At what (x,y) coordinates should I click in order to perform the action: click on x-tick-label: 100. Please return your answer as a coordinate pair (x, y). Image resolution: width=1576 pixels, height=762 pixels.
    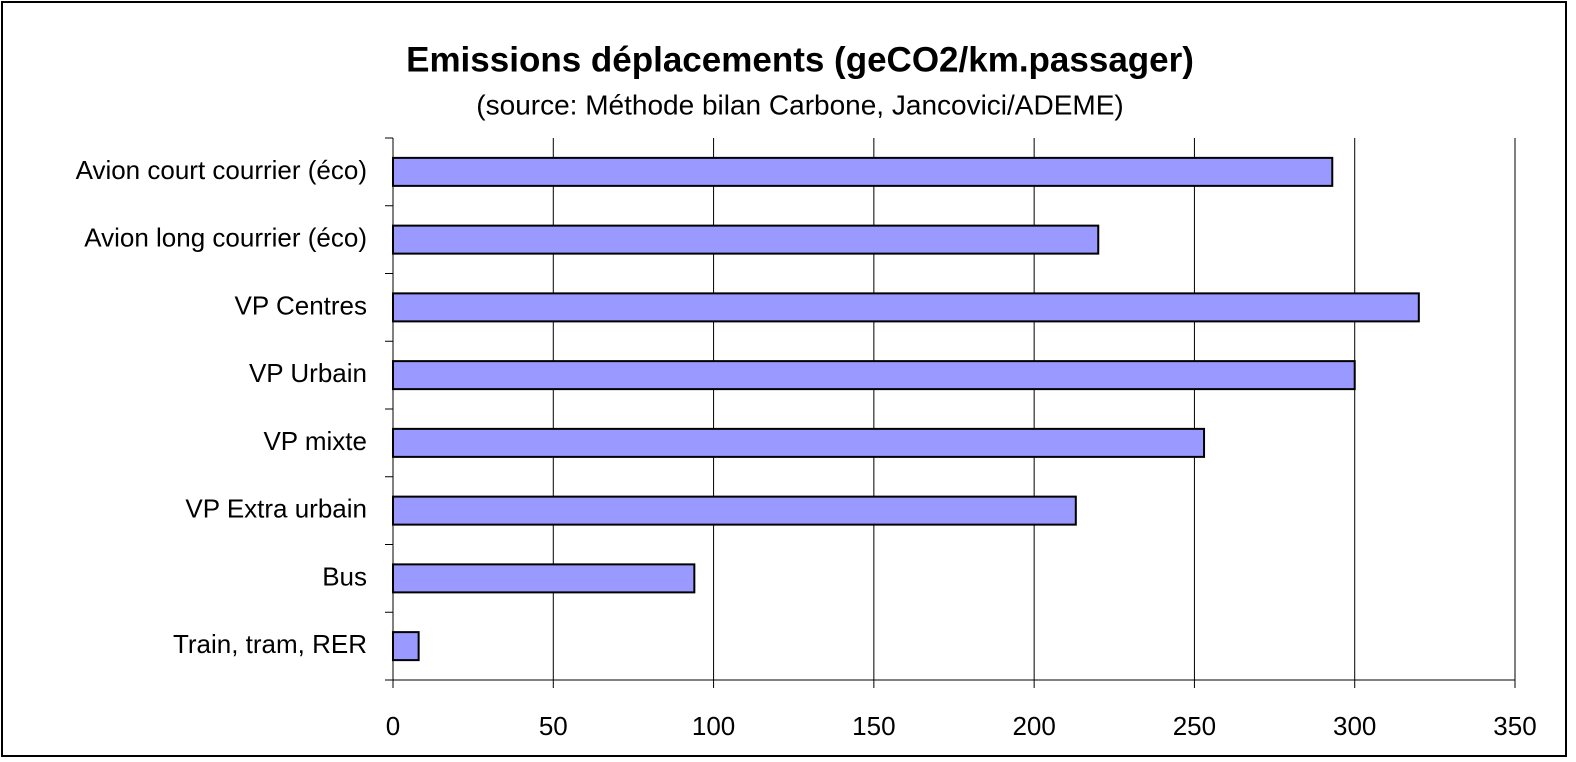
    Looking at the image, I should click on (713, 726).